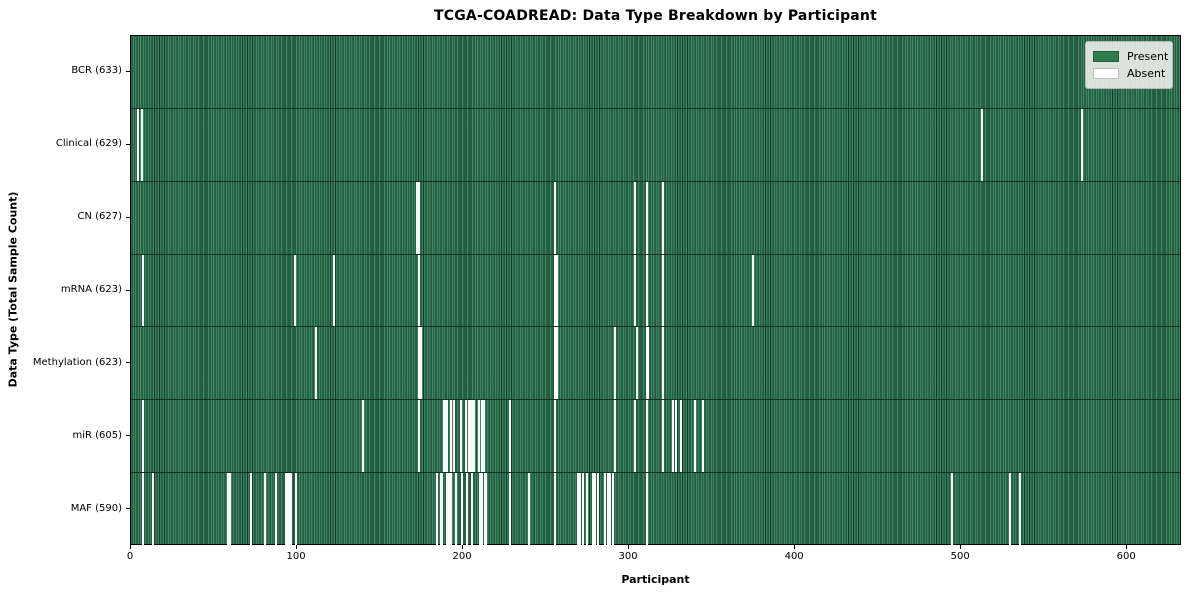 Image resolution: width=1200 pixels, height=600 pixels. I want to click on x-tick-label: 300, so click(628, 556).